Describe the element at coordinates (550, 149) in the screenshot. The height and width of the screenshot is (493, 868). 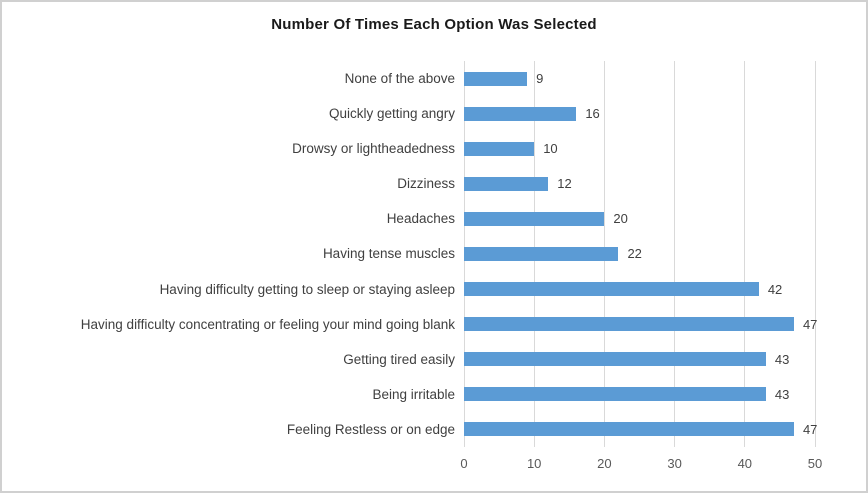
I see `value-label: 10` at that location.